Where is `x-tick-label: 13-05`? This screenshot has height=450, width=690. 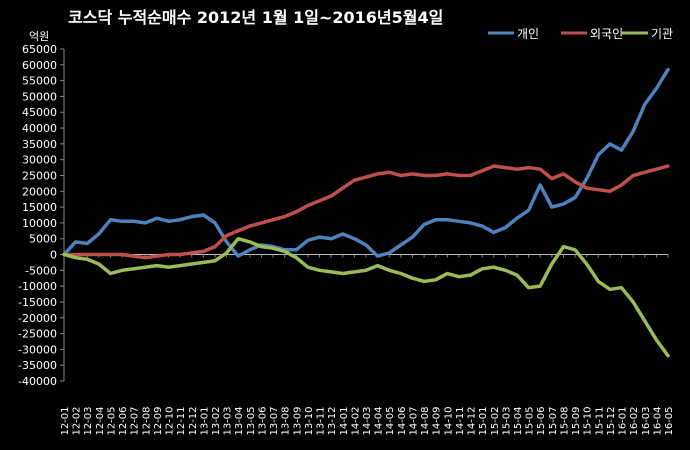 x-tick-label: 13-05 is located at coordinates (251, 420).